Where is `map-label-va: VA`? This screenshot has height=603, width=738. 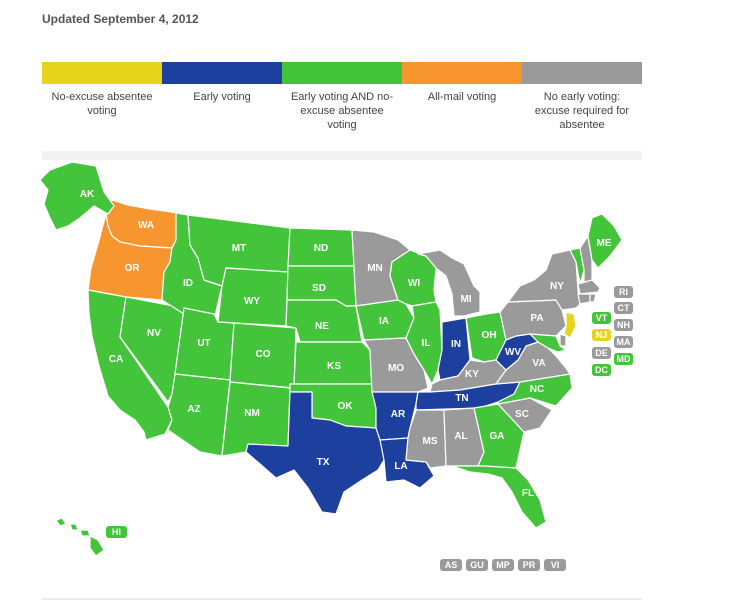
map-label-va: VA is located at coordinates (538, 363).